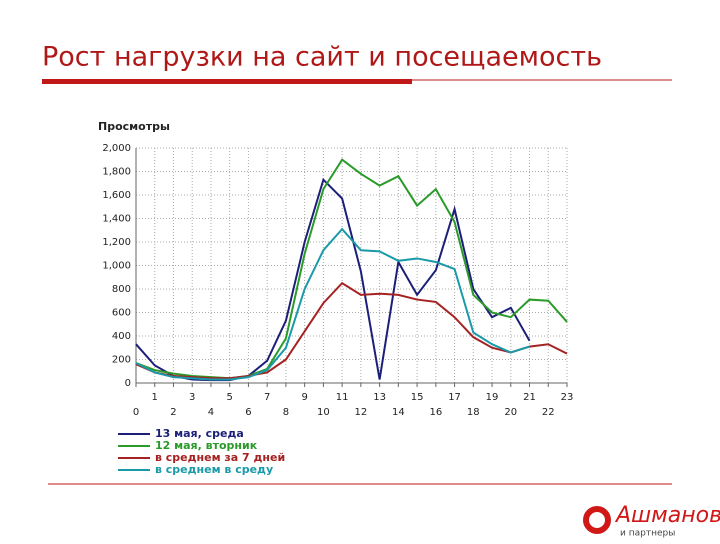 This screenshot has width=720, height=544. Describe the element at coordinates (116, 195) in the screenshot. I see `y-tick-label: 1,600` at that location.